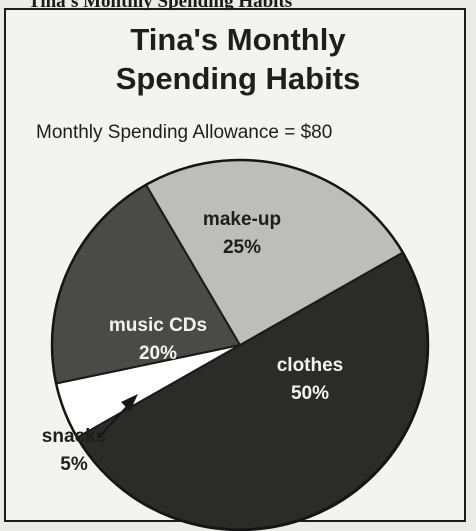  What do you see at coordinates (158, 325) in the screenshot?
I see `slice-label-music-cds: music CDs` at bounding box center [158, 325].